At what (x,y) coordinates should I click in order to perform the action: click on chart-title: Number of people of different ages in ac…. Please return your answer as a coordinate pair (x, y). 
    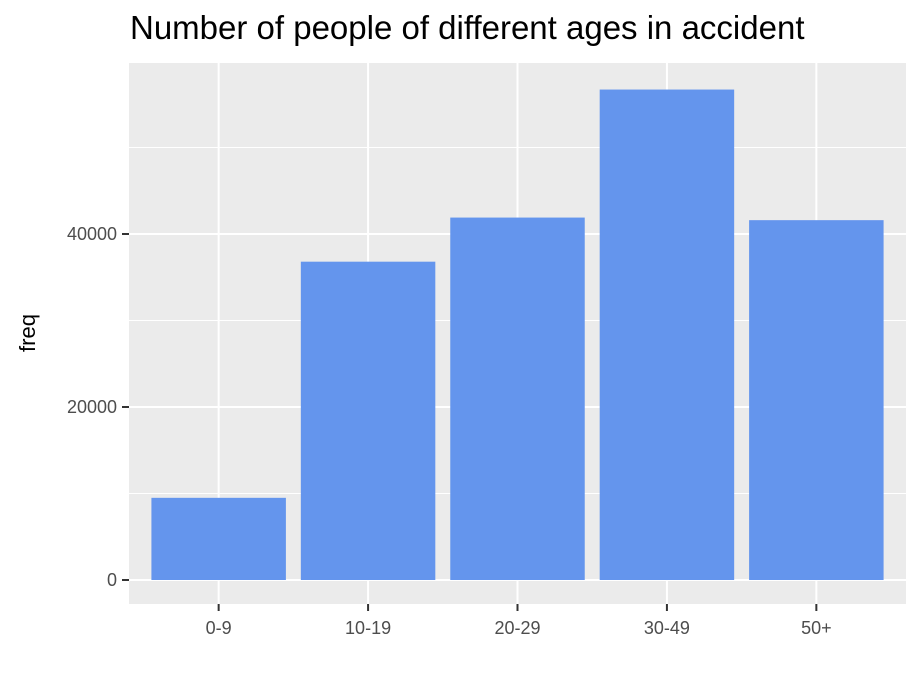
    Looking at the image, I should click on (467, 27).